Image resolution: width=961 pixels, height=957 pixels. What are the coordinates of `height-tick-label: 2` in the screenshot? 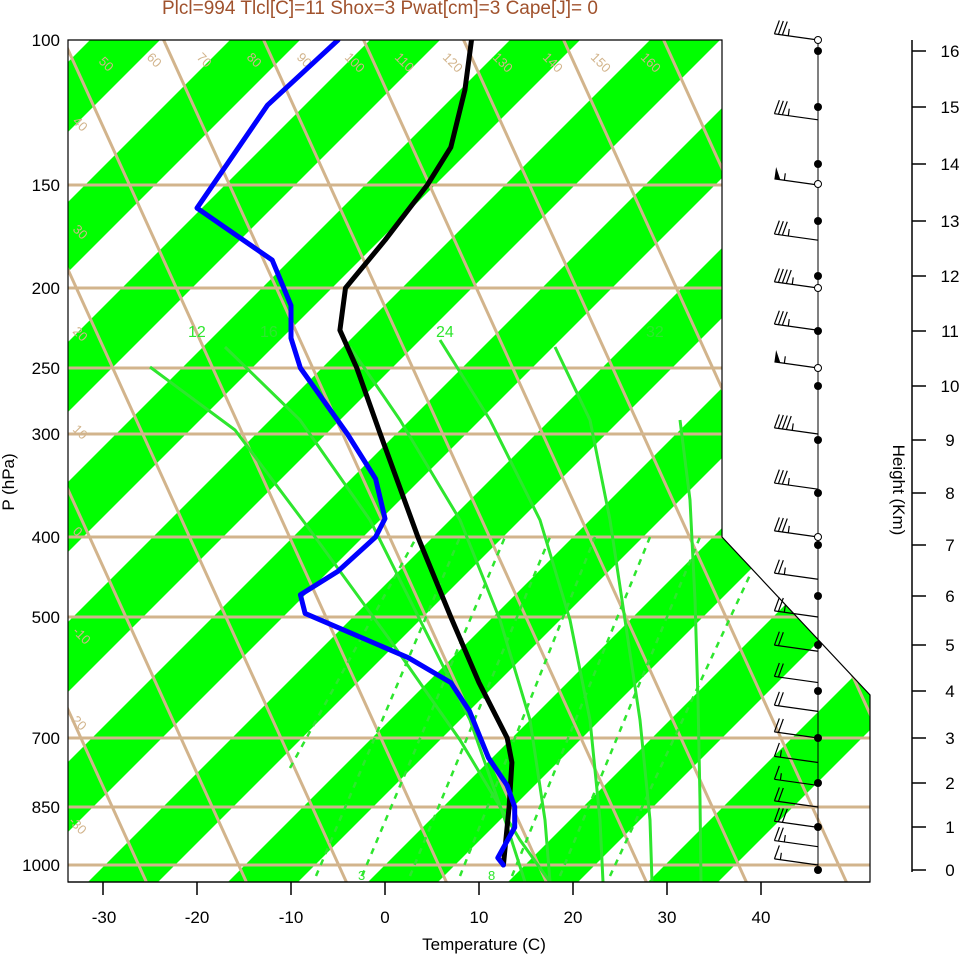 It's located at (949, 783).